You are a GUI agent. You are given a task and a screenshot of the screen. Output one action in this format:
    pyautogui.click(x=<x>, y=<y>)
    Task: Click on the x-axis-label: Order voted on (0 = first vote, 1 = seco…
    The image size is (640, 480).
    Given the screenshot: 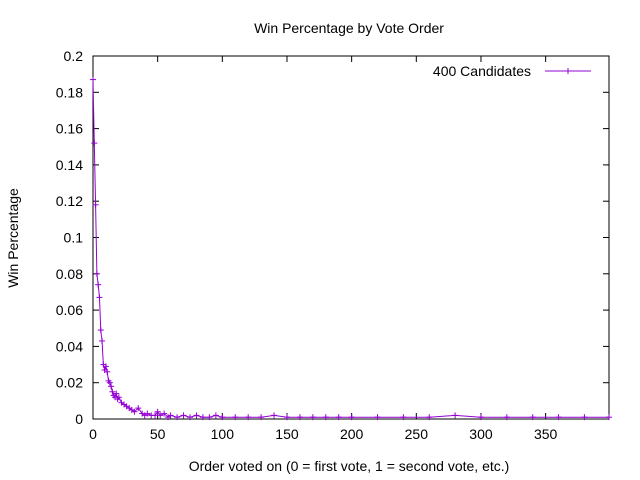 What is the action you would take?
    pyautogui.click(x=349, y=466)
    